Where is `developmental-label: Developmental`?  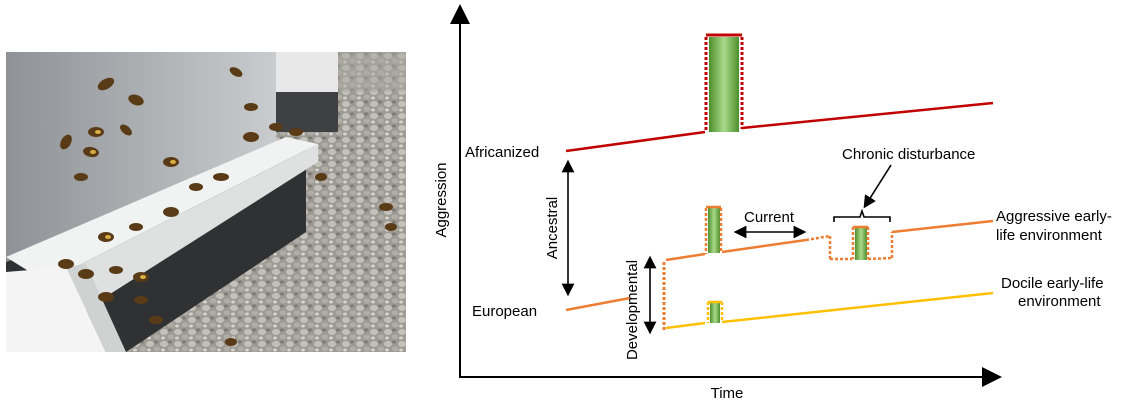
developmental-label: Developmental is located at coordinates (632, 310).